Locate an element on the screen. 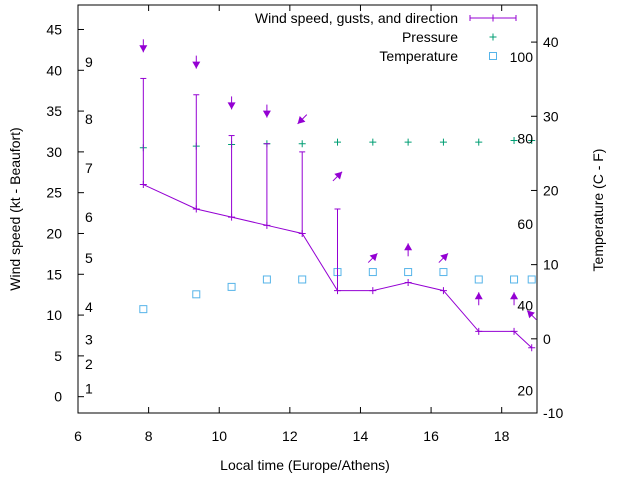 Image resolution: width=640 pixels, height=480 pixels. x-tick-label: 10 is located at coordinates (219, 436).